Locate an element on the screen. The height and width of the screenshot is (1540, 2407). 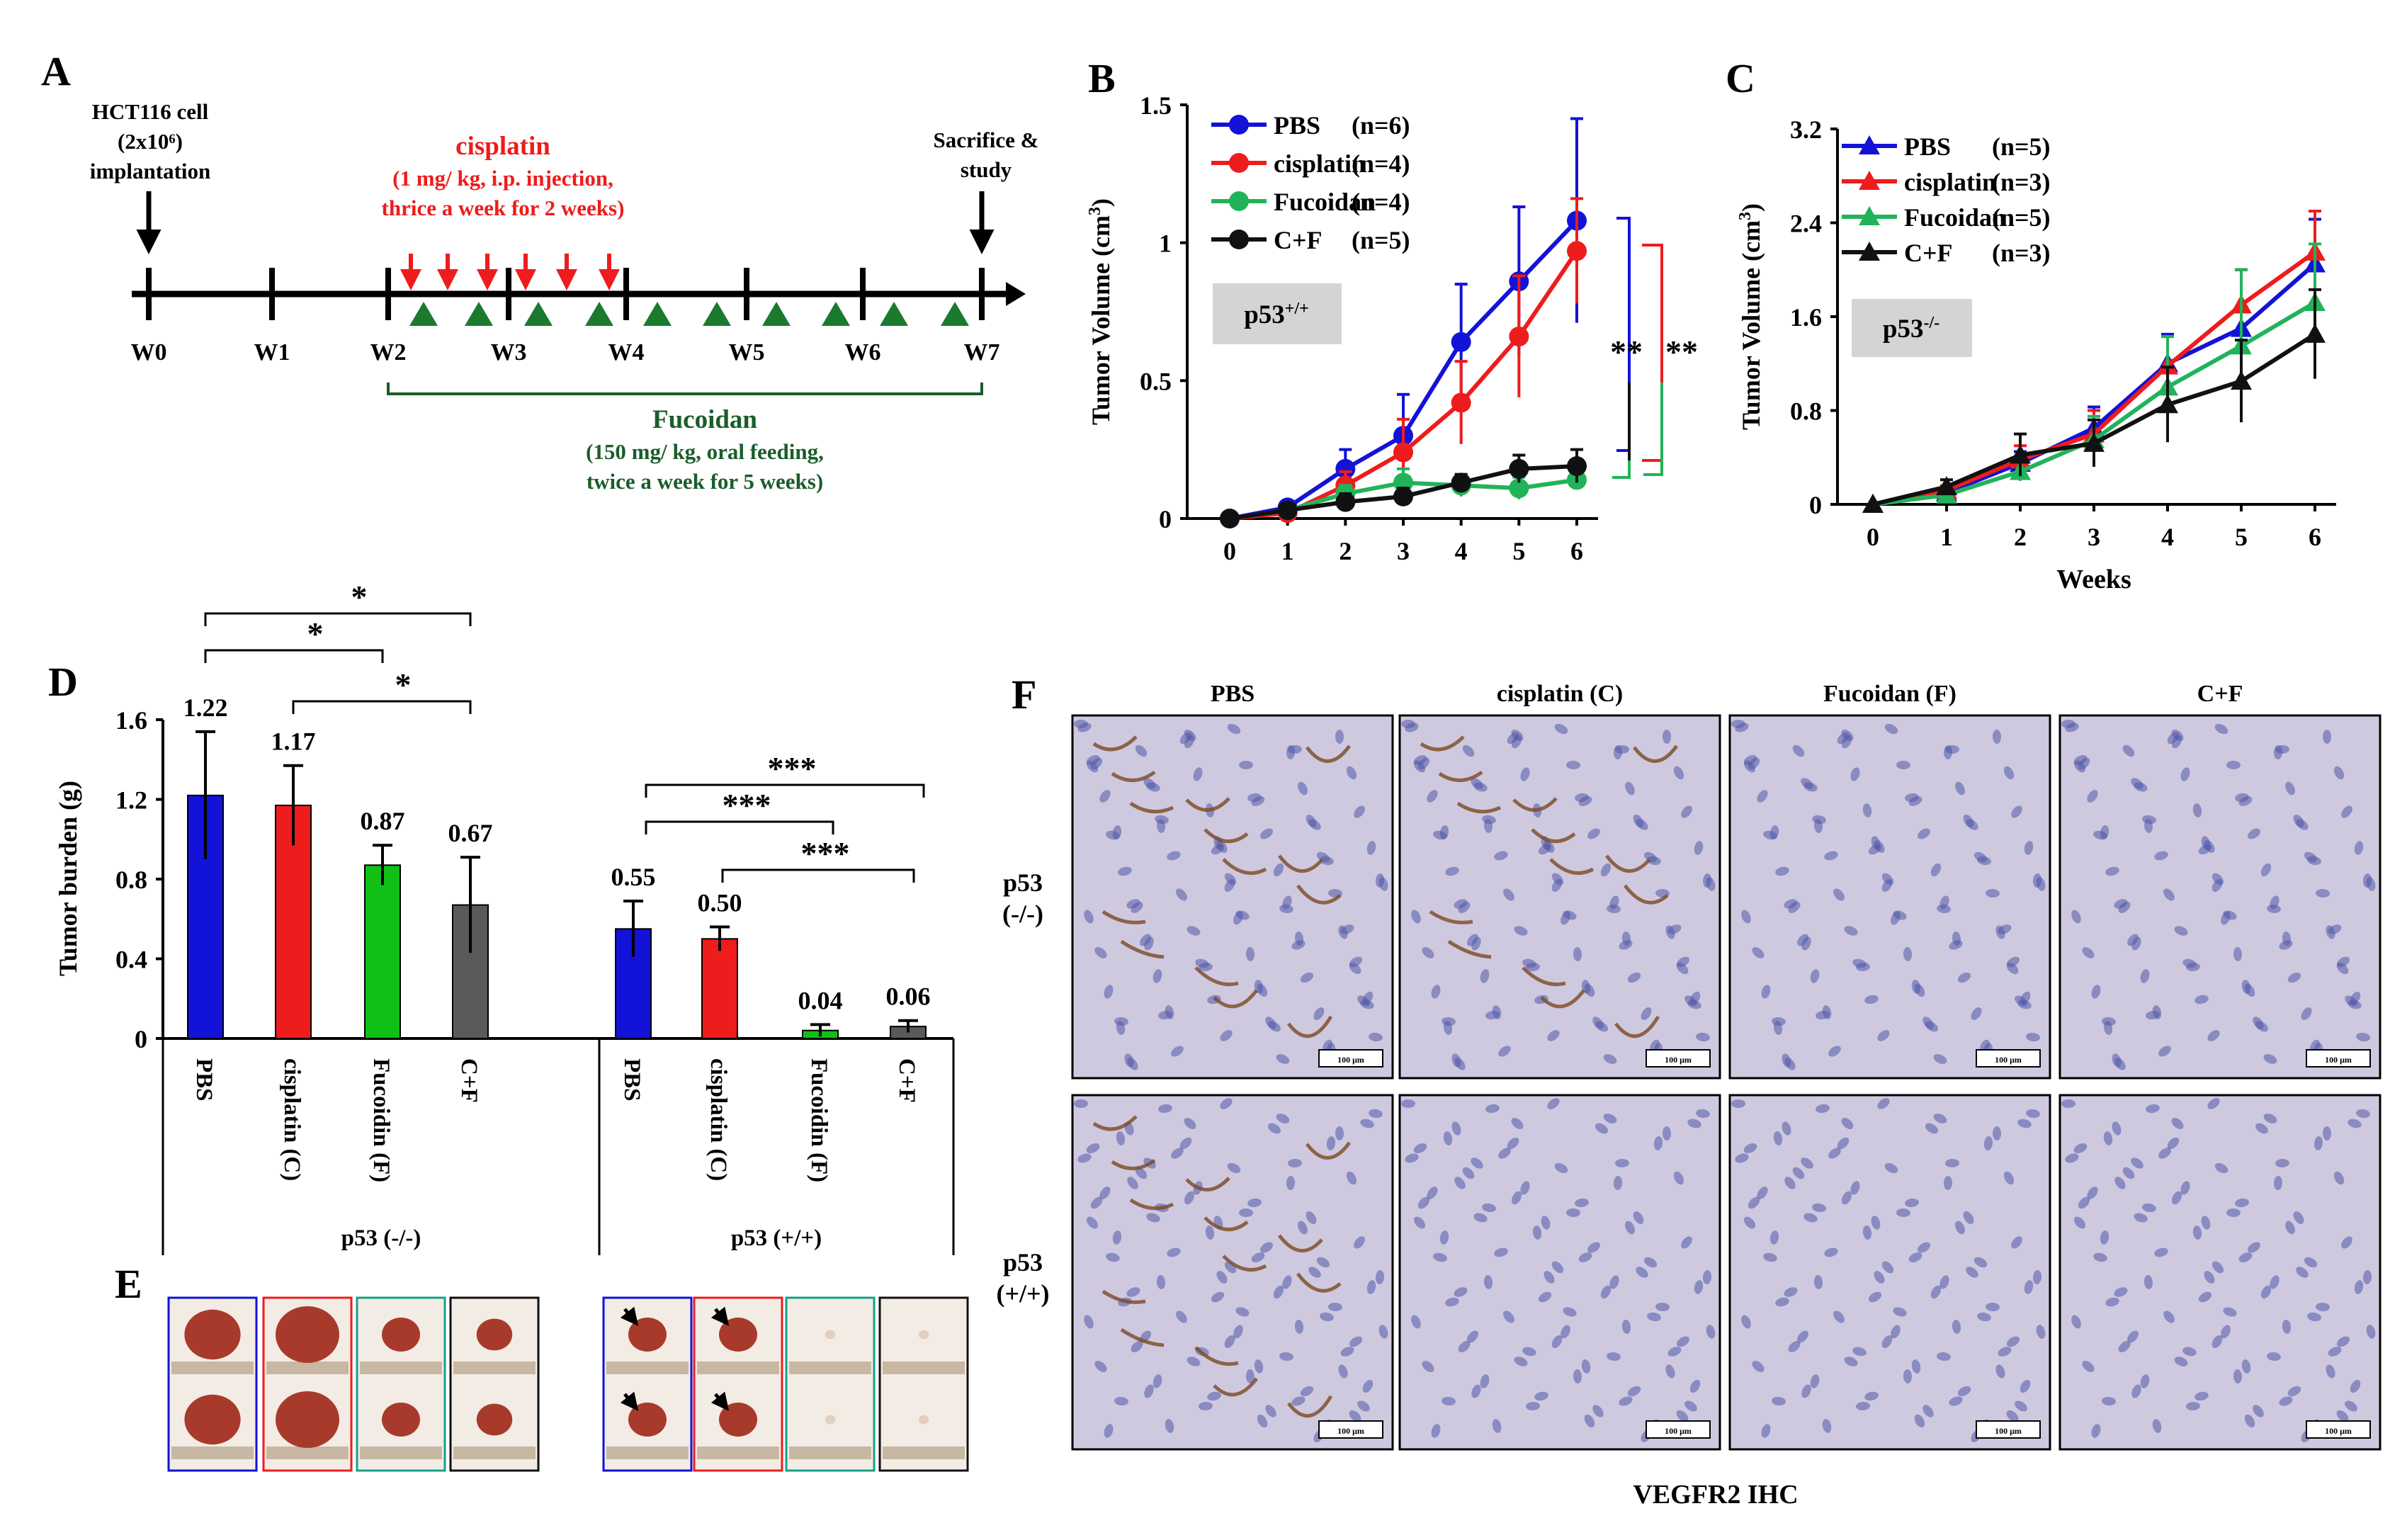
sig-bracket-left is located at coordinates (382, 707).